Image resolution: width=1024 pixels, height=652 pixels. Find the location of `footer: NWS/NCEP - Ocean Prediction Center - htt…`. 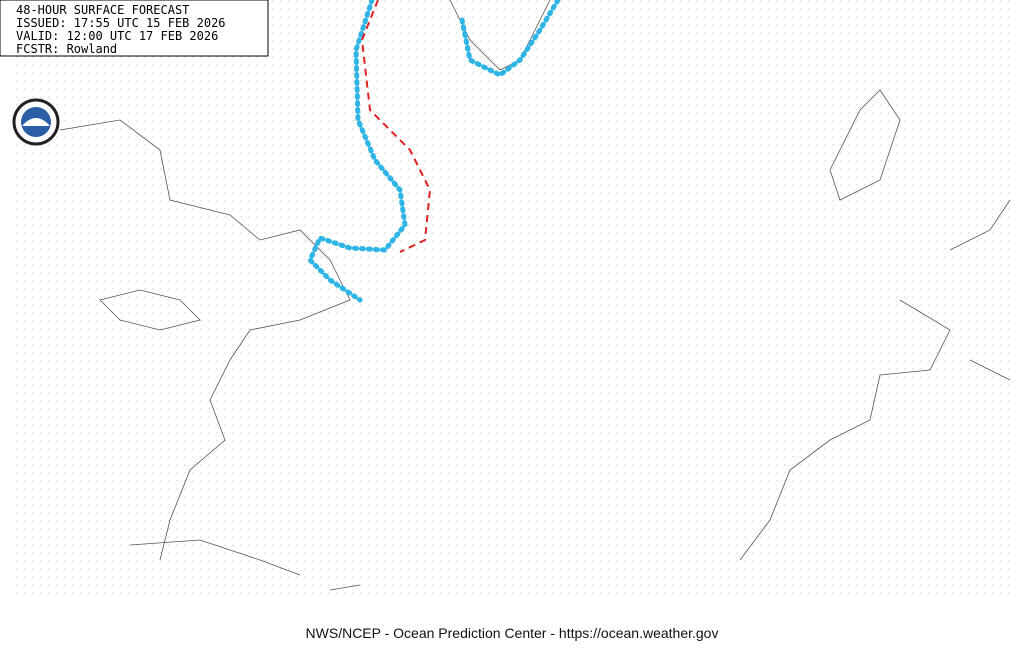

footer: NWS/NCEP - Ocean Prediction Center - htt… is located at coordinates (512, 633).